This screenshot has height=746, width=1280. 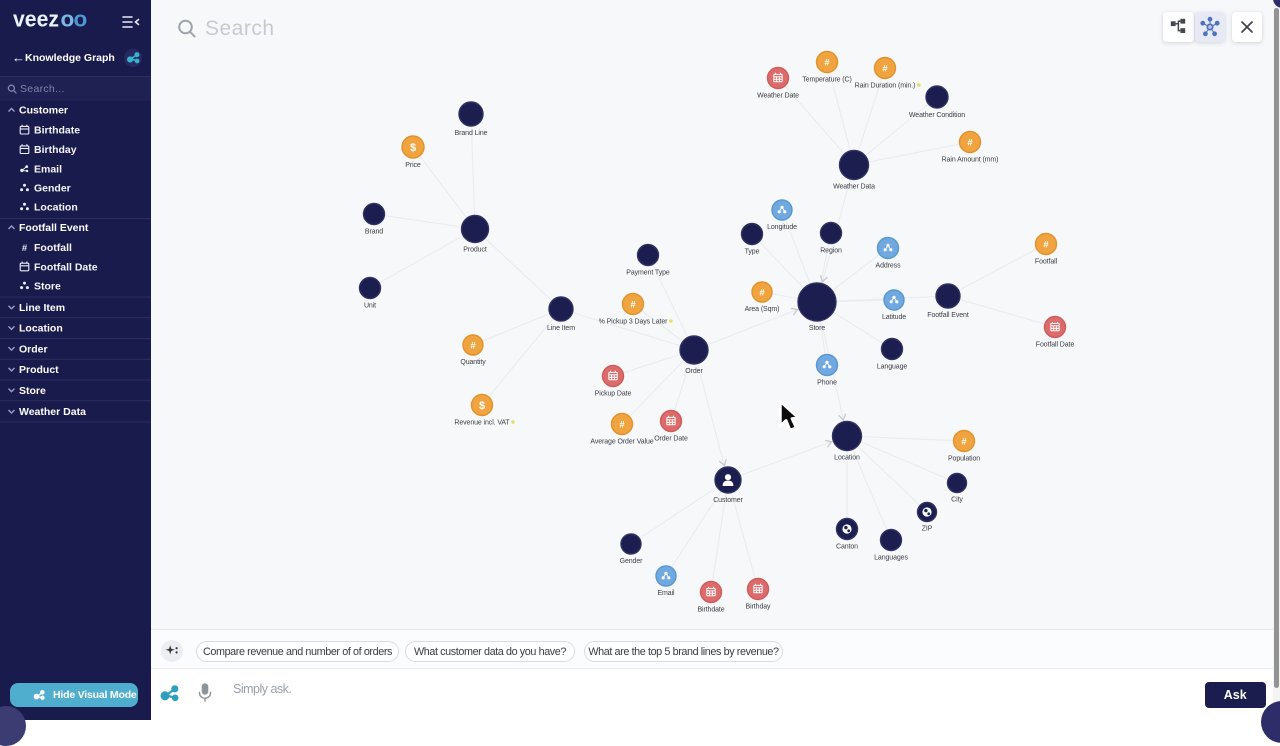 What do you see at coordinates (671, 439) in the screenshot?
I see `svg-text: Order Date` at bounding box center [671, 439].